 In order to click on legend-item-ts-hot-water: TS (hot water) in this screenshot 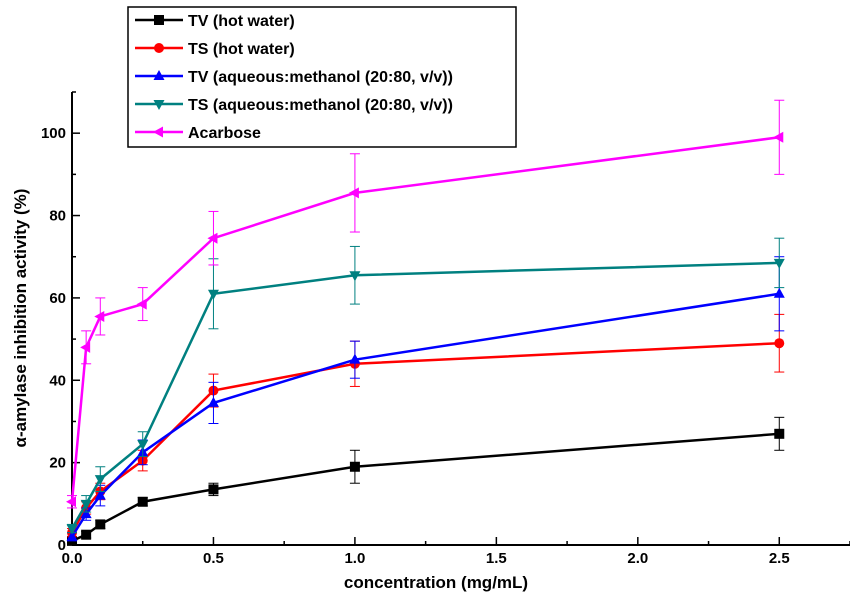, I will do `click(215, 49)`.